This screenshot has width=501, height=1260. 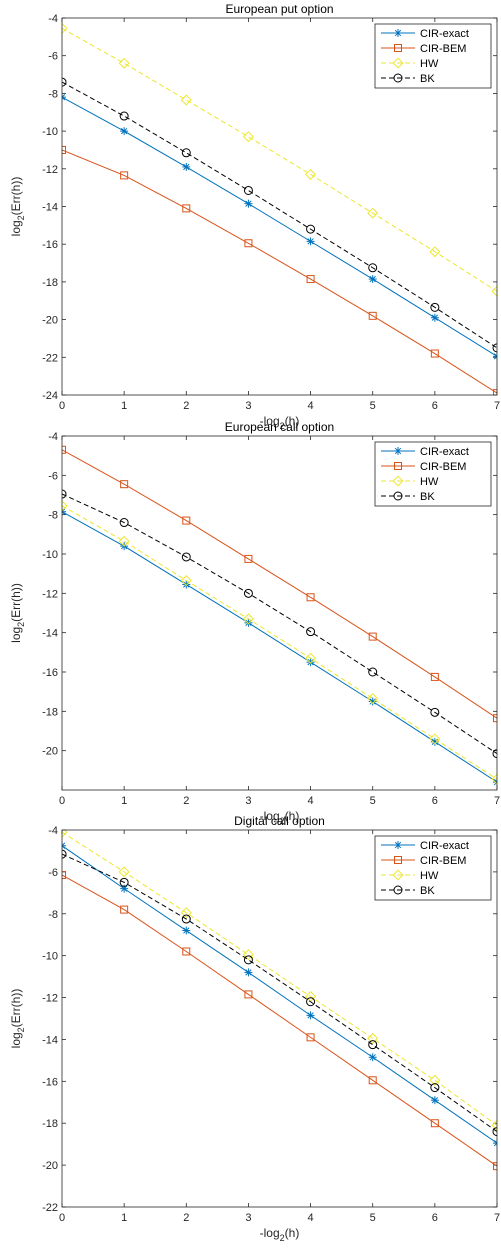 What do you see at coordinates (373, 406) in the screenshot?
I see `x-tick-label: 5` at bounding box center [373, 406].